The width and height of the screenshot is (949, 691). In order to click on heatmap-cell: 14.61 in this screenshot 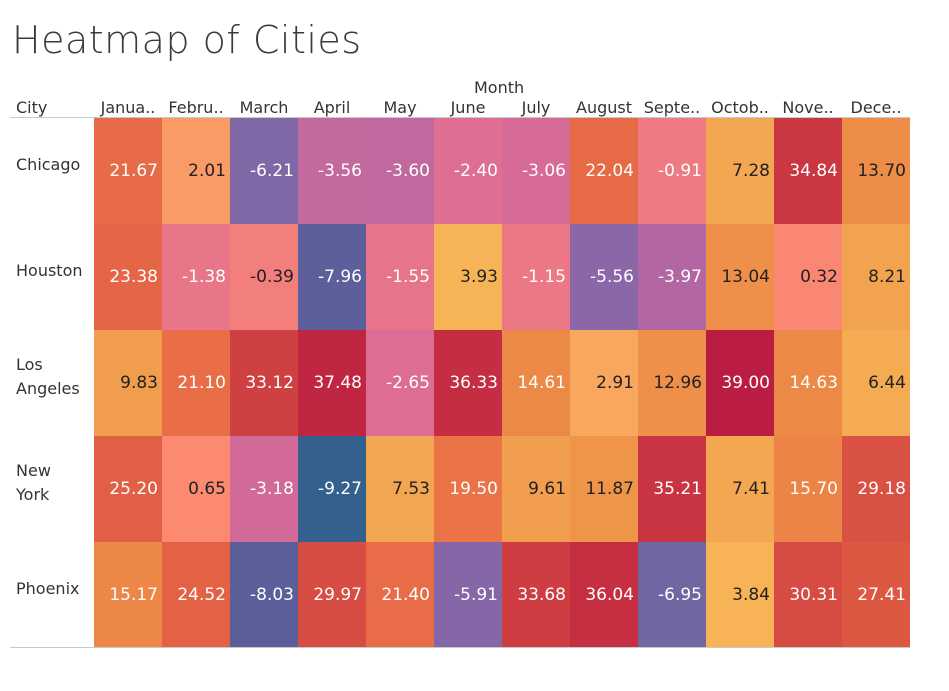, I will do `click(536, 383)`.